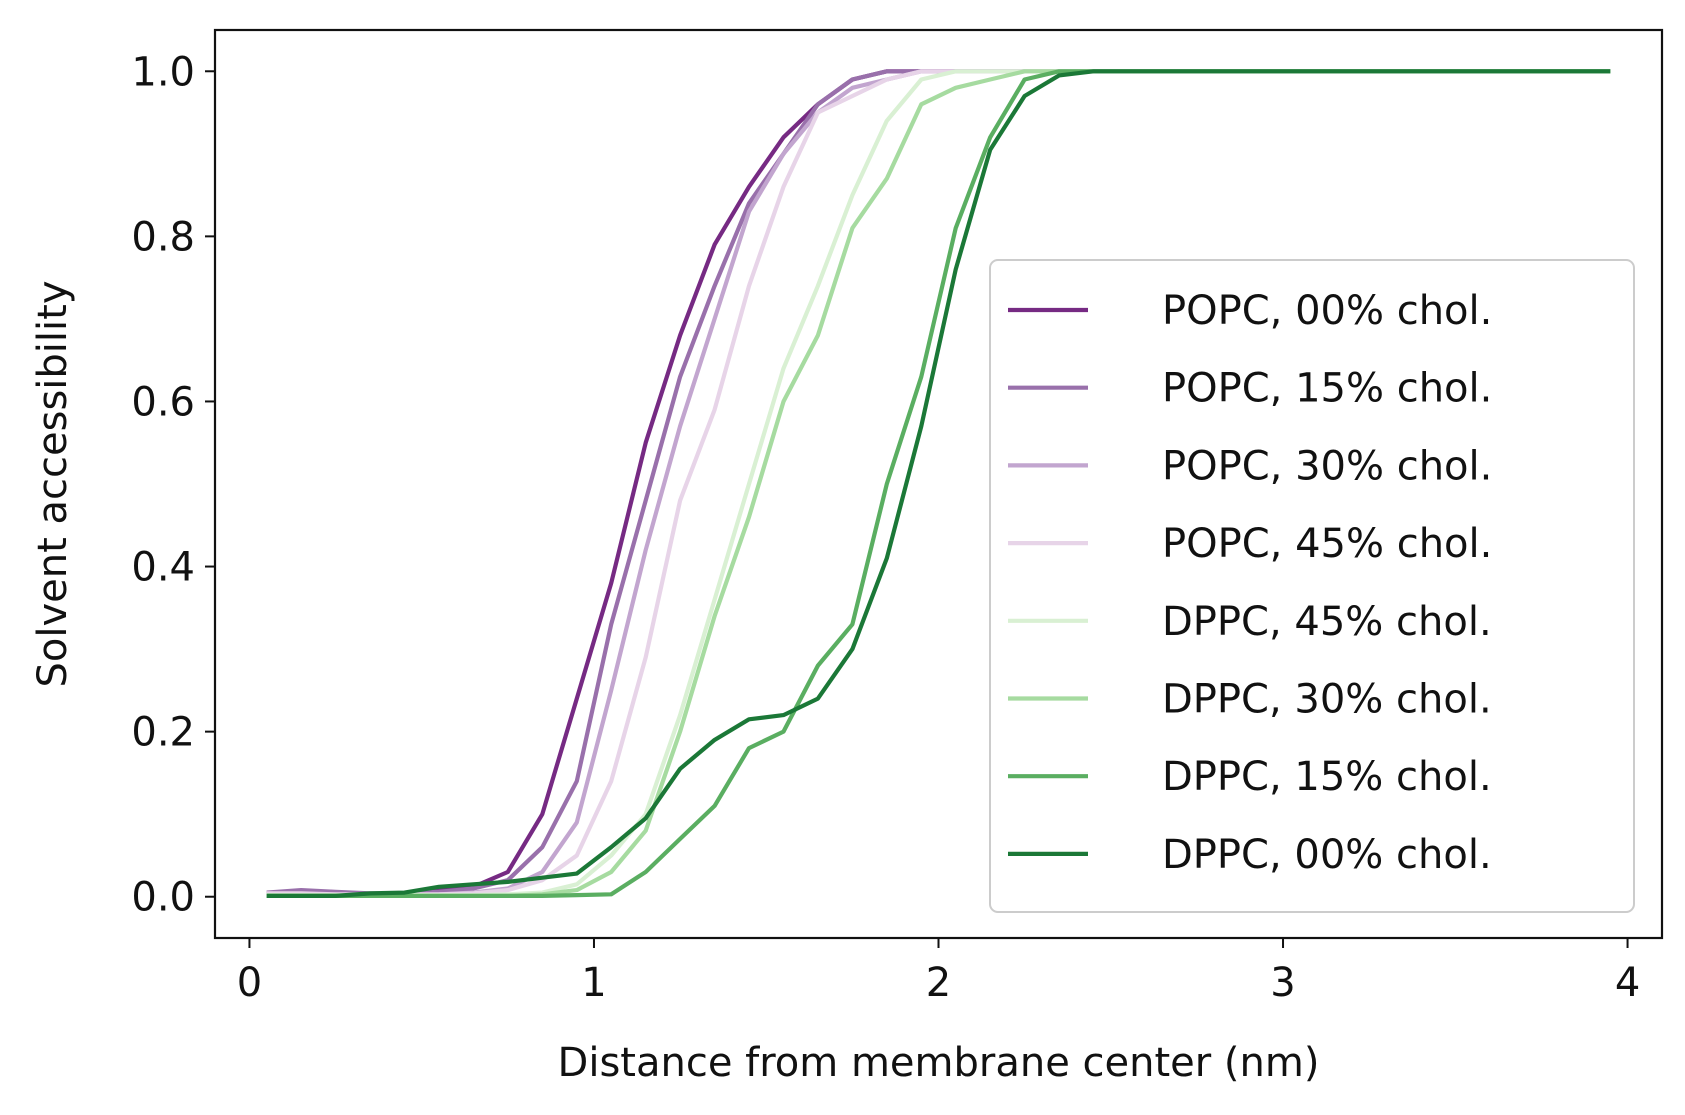 The image size is (1685, 1115). Describe the element at coordinates (163, 733) in the screenshot. I see `y-tick-label: 0.2` at that location.